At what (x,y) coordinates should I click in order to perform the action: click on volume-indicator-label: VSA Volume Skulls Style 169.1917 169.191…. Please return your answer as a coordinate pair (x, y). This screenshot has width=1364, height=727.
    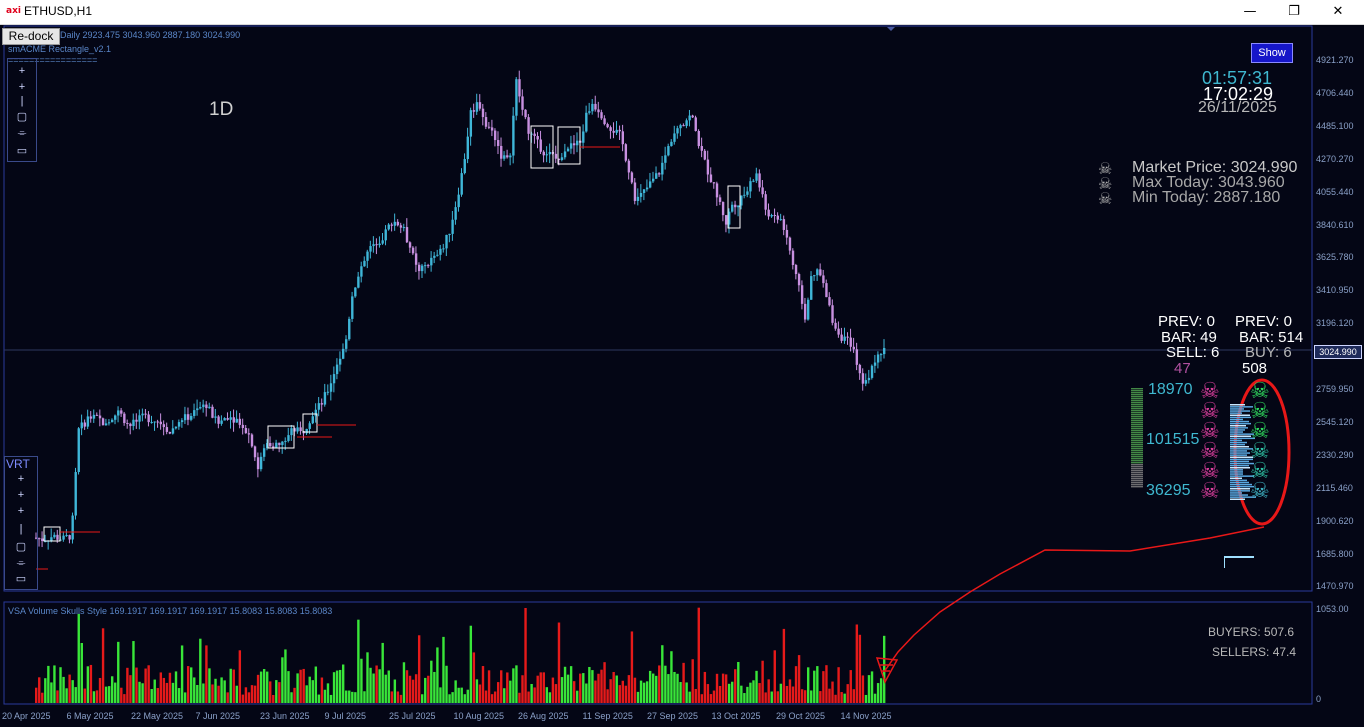
    Looking at the image, I should click on (170, 611).